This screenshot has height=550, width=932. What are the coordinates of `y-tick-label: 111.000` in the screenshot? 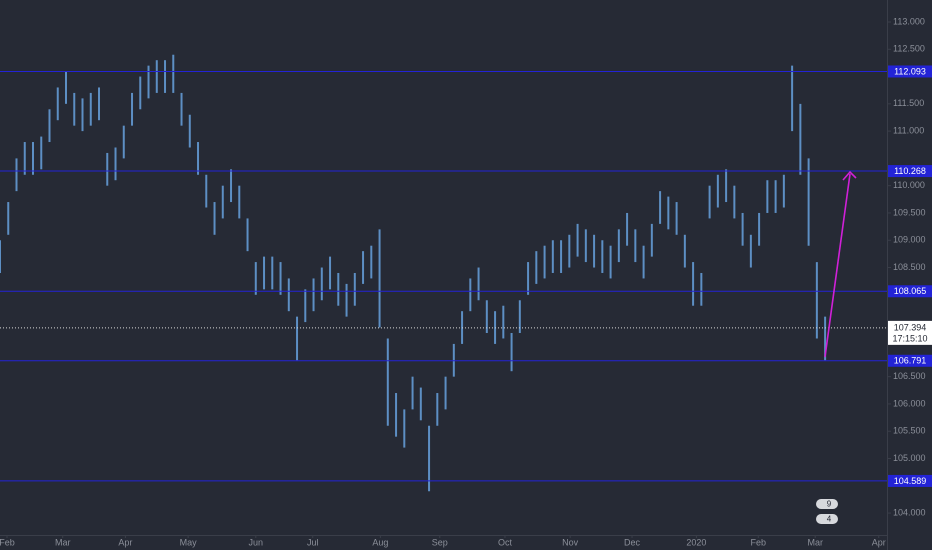 It's located at (908, 130).